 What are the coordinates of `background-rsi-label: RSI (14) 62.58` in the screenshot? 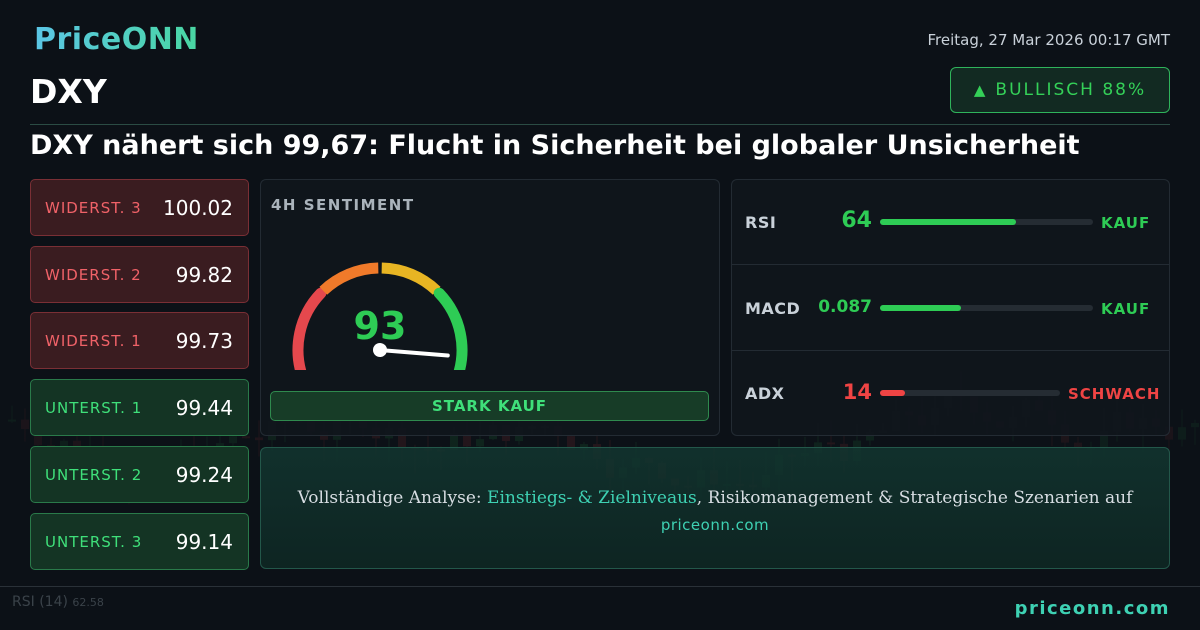 It's located at (58, 602).